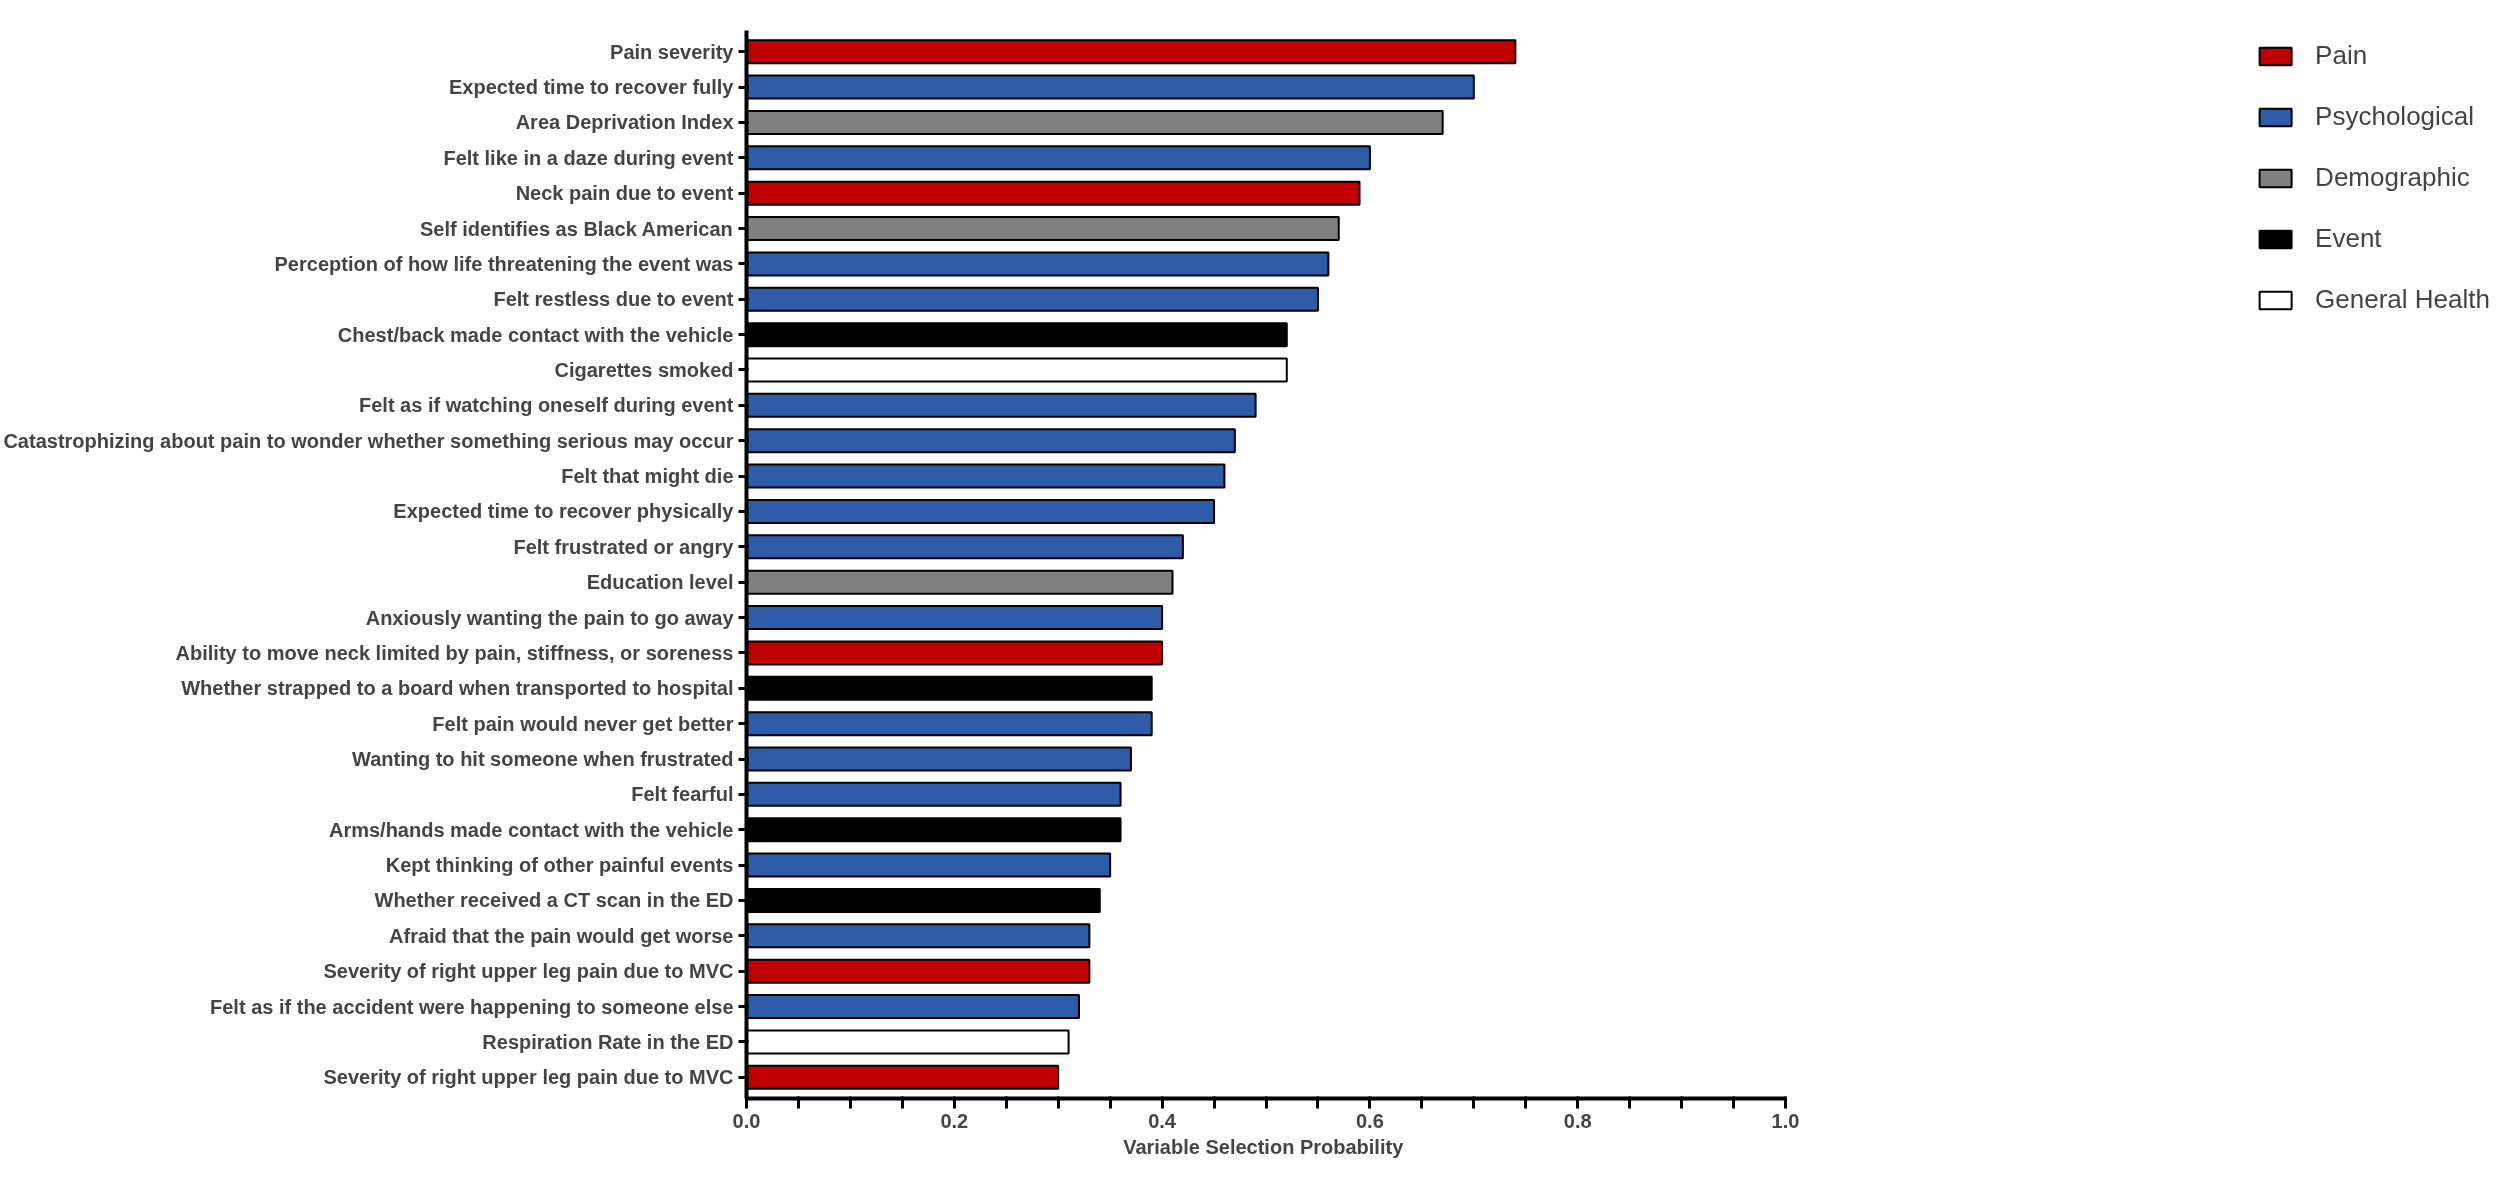  I want to click on y-tick-label: Whether strapped to a board when transported to hospital, so click(457, 688).